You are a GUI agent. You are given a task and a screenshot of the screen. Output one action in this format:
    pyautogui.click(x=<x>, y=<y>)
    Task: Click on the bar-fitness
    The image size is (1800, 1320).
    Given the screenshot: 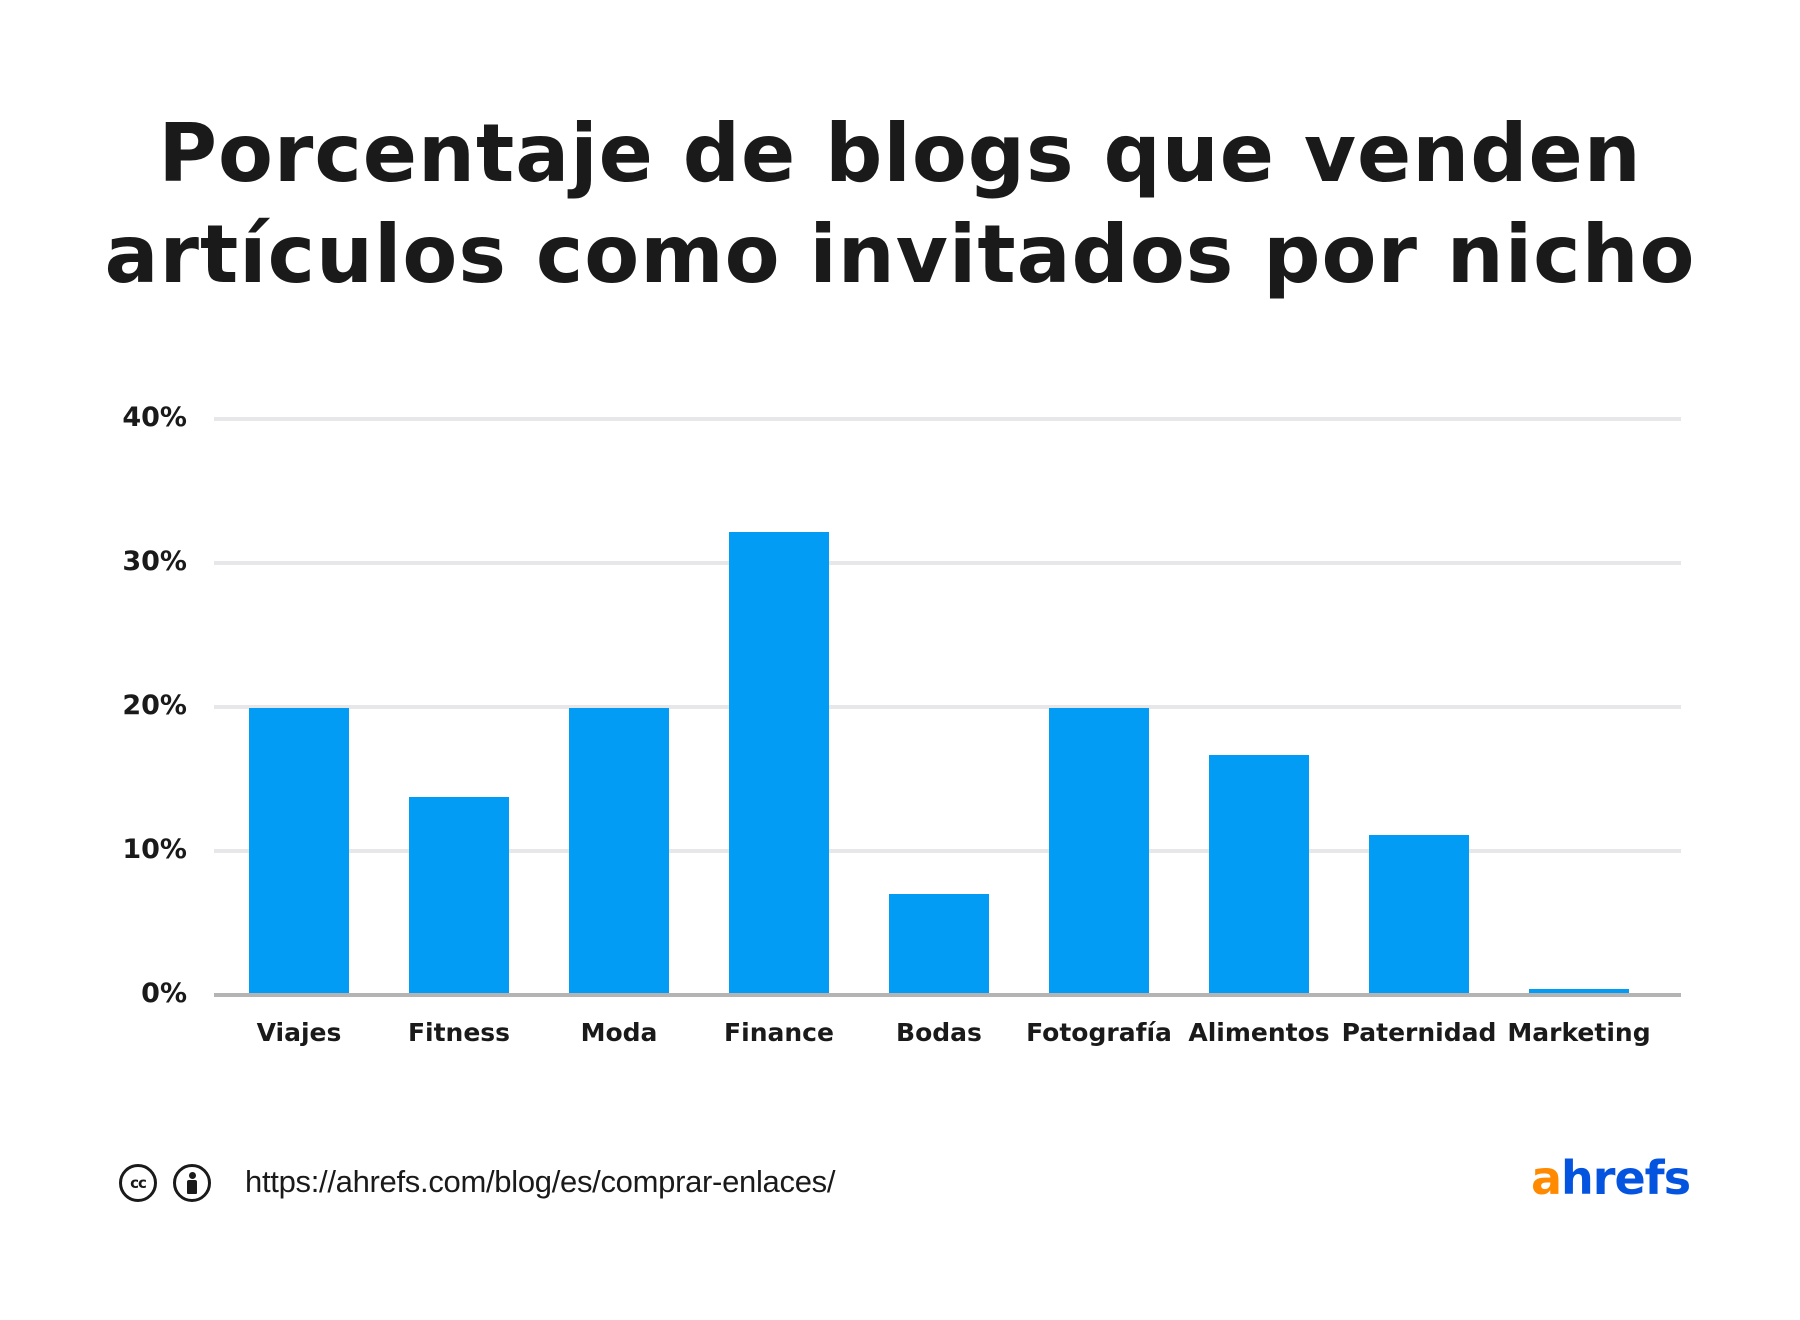 What is the action you would take?
    pyautogui.click(x=459, y=895)
    